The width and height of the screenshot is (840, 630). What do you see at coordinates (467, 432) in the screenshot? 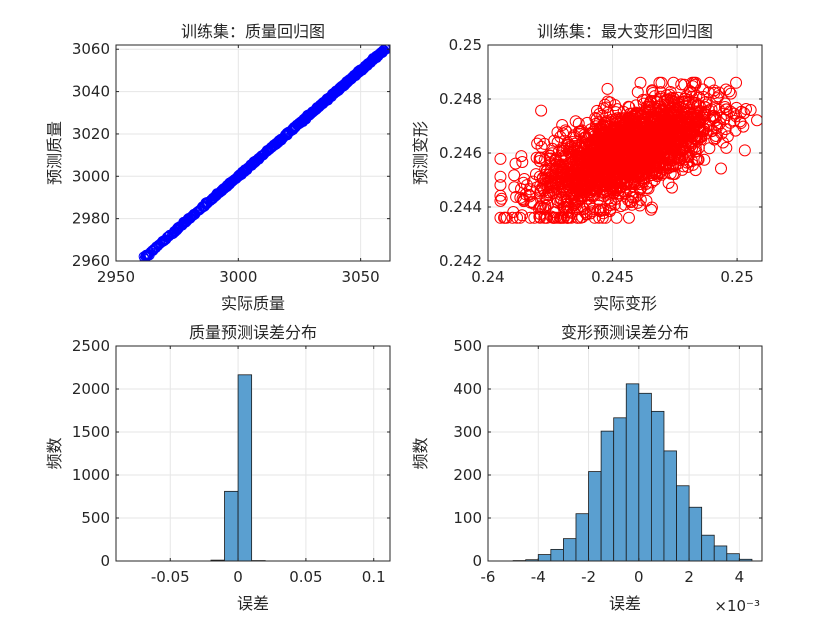
I see `y-tick-label: 300` at bounding box center [467, 432].